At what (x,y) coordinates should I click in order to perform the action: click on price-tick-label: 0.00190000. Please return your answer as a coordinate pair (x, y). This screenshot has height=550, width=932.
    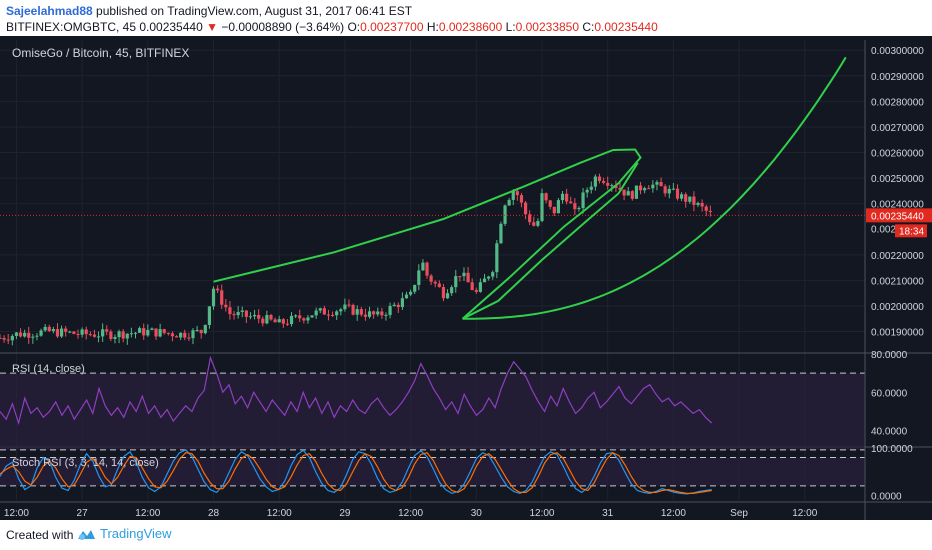
    Looking at the image, I should click on (897, 333).